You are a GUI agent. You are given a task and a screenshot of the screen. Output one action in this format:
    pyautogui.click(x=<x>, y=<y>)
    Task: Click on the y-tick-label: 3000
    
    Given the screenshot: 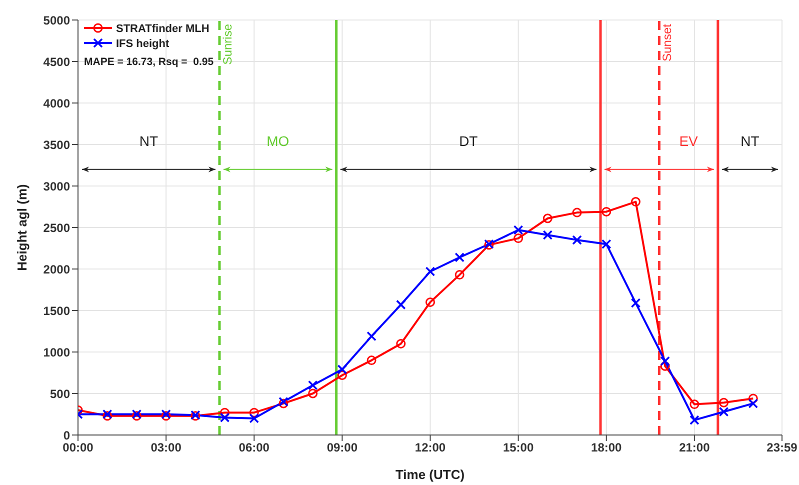 What is the action you would take?
    pyautogui.click(x=56, y=186)
    